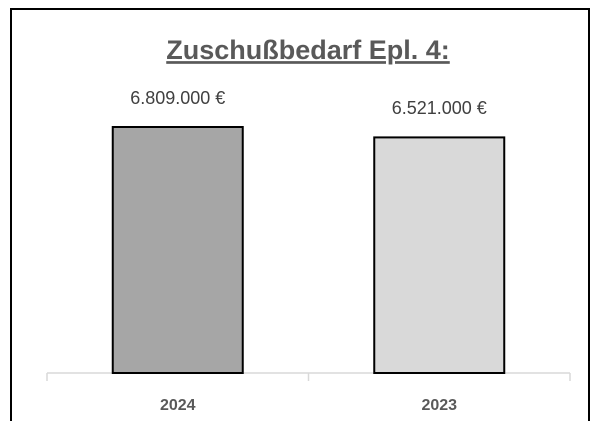  Describe the element at coordinates (177, 98) in the screenshot. I see `data-label: 6.809.000 €` at that location.